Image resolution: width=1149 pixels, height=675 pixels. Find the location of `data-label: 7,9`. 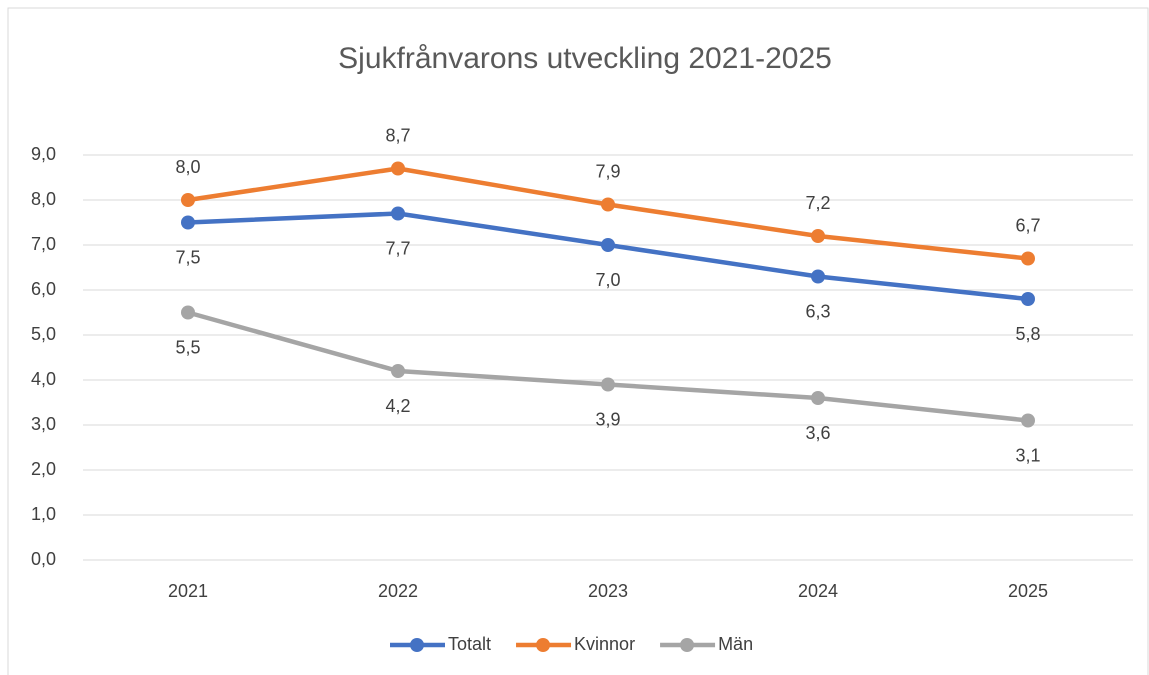

data-label: 7,9 is located at coordinates (607, 171).